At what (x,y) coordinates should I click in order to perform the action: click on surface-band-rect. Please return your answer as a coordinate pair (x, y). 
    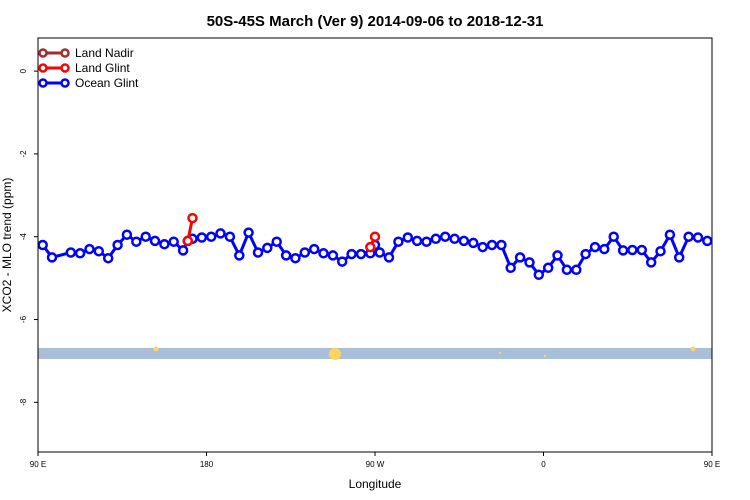
    Looking at the image, I should click on (375, 353).